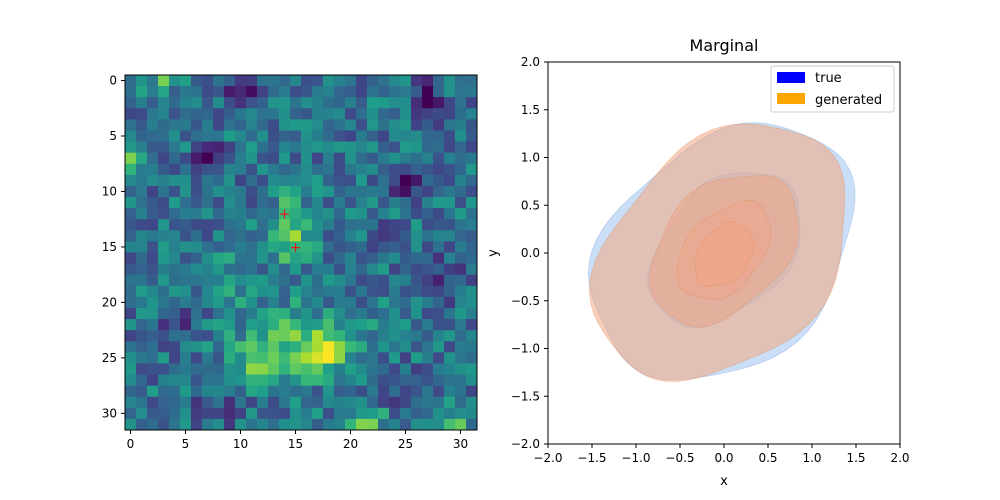 This screenshot has width=1000, height=500. What do you see at coordinates (530, 205) in the screenshot?
I see `marginal-y-tick-label: 0.5` at bounding box center [530, 205].